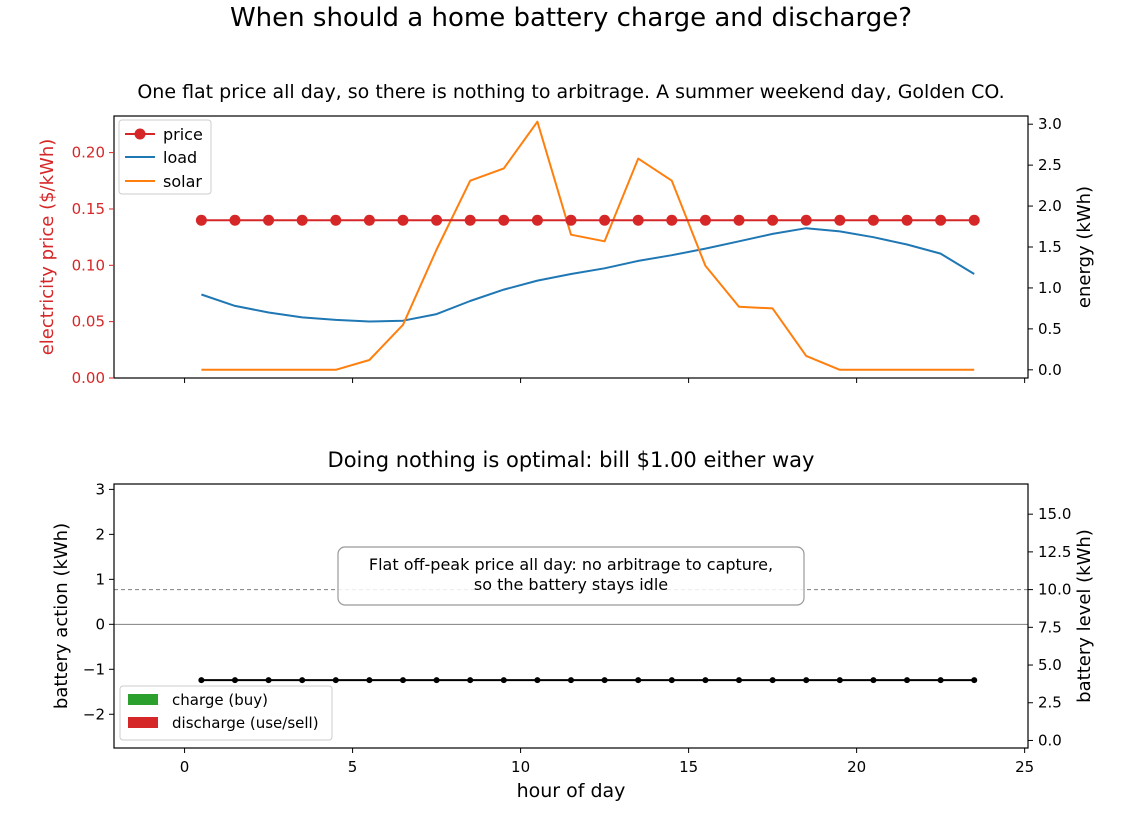 The image size is (1142, 821). I want to click on load-line, so click(588, 275).